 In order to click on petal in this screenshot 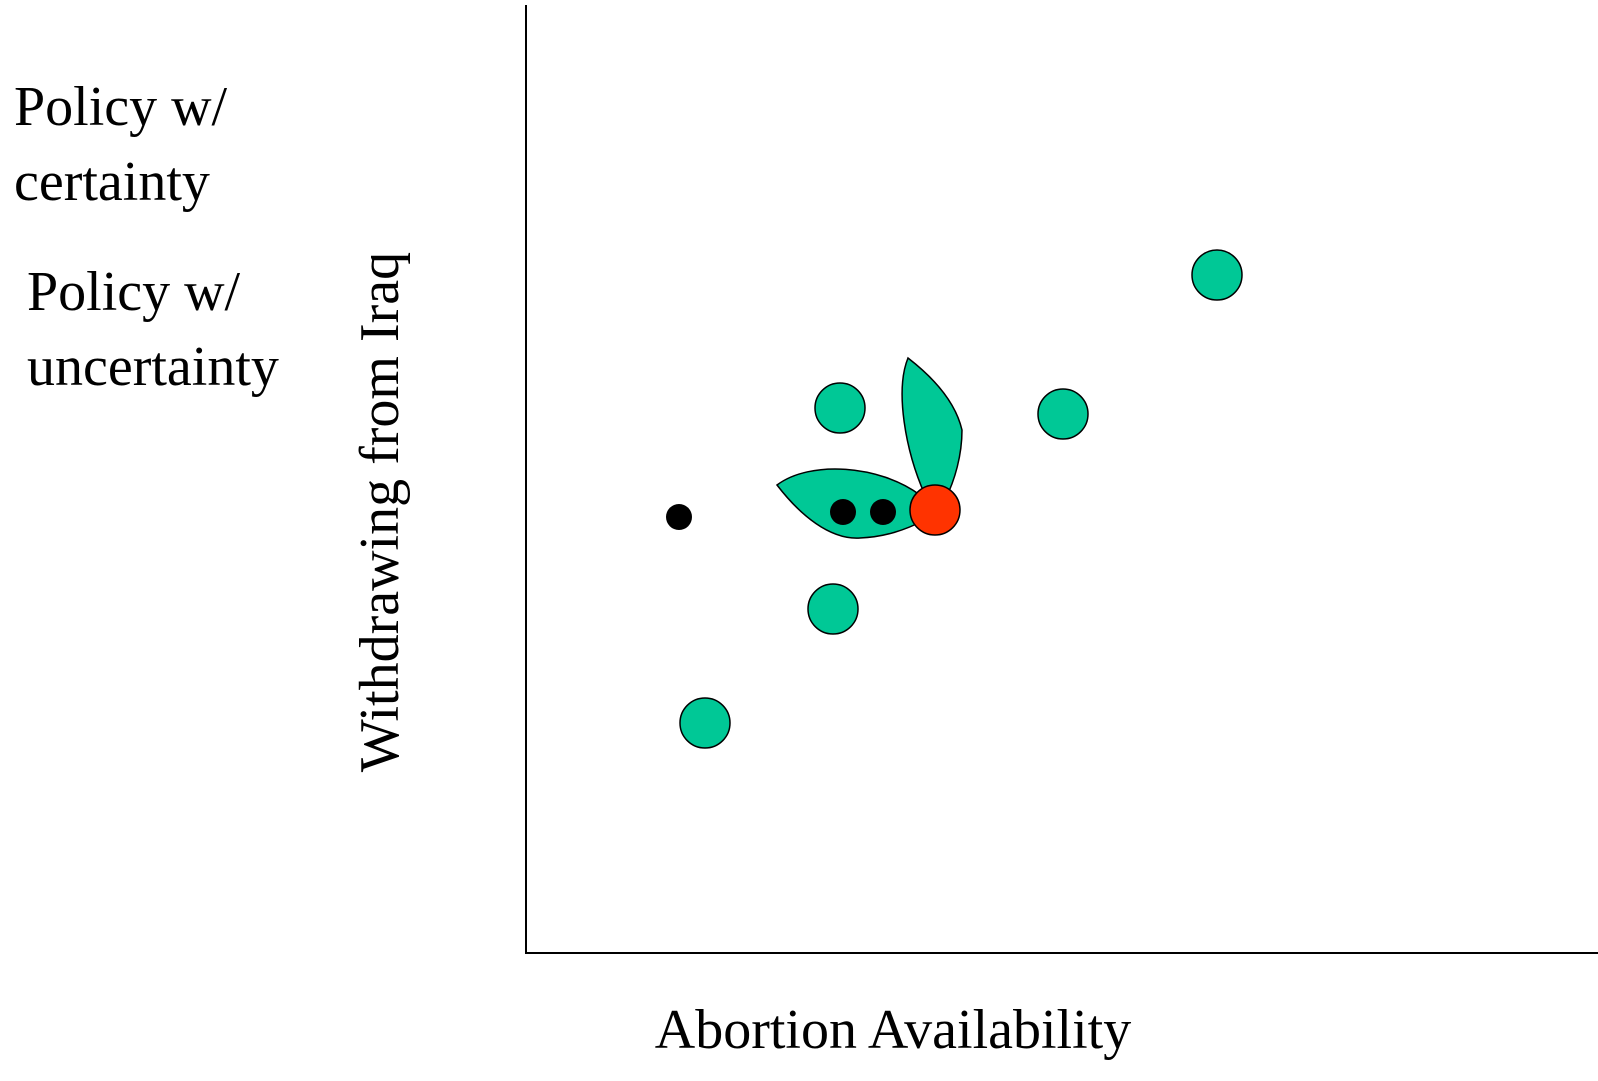, I will do `click(932, 428)`.